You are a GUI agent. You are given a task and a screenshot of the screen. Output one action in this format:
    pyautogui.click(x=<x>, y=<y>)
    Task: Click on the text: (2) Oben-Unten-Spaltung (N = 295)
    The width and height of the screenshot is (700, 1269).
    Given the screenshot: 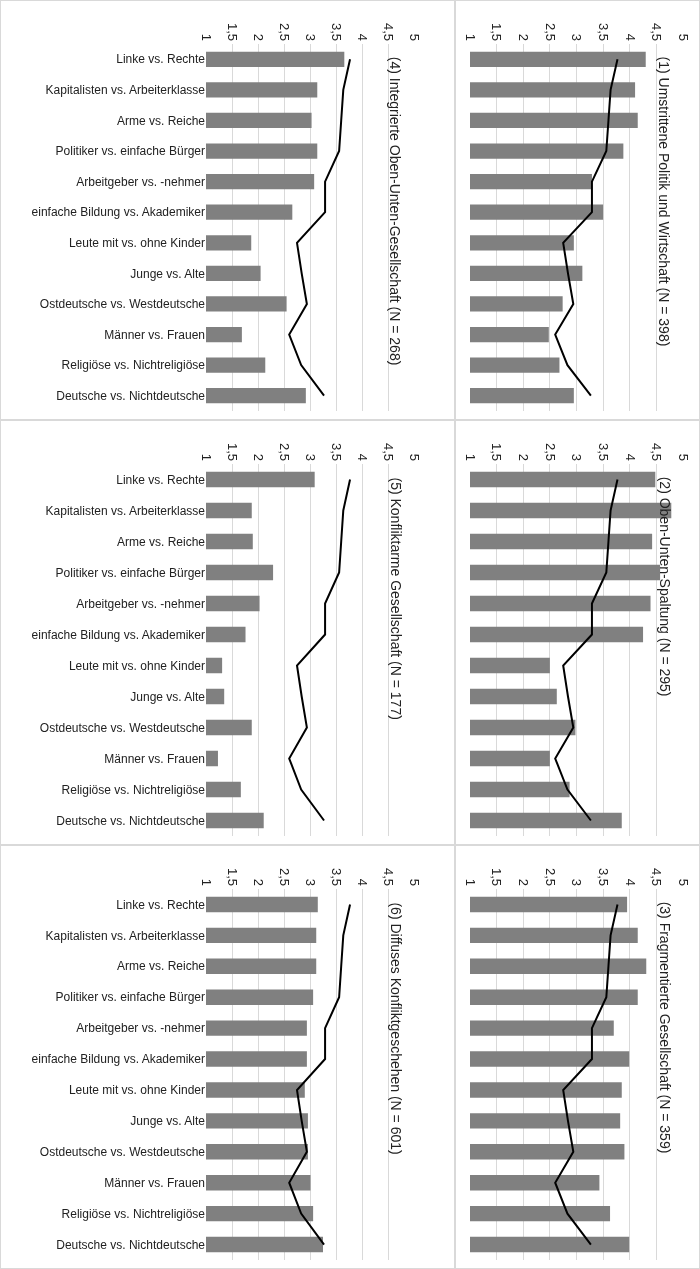 What is the action you would take?
    pyautogui.click(x=664, y=586)
    